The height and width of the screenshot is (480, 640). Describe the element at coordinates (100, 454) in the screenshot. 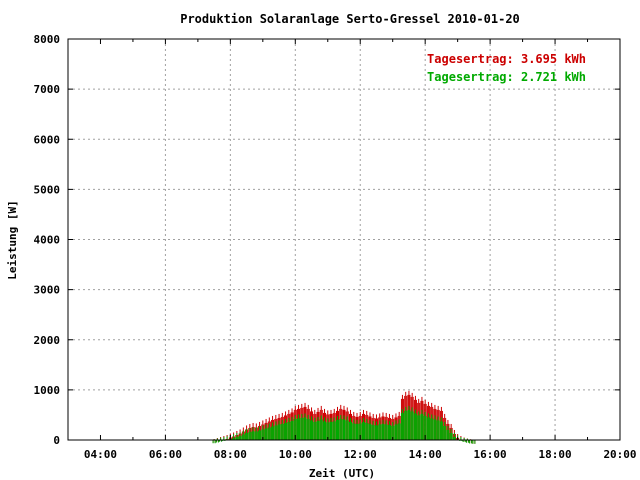

I see `x-tick-label: 04:00` at that location.